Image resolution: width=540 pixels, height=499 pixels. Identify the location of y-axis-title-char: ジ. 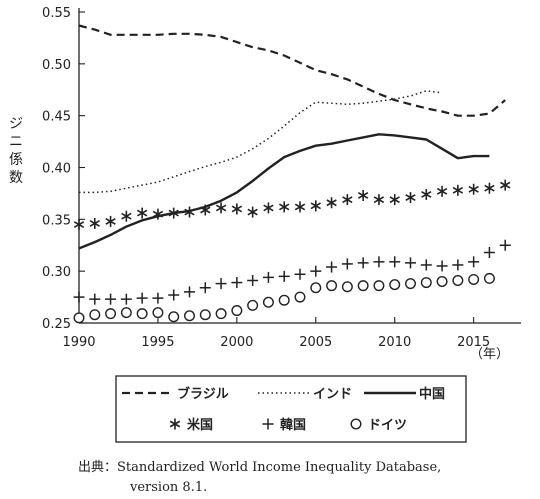
(16, 124).